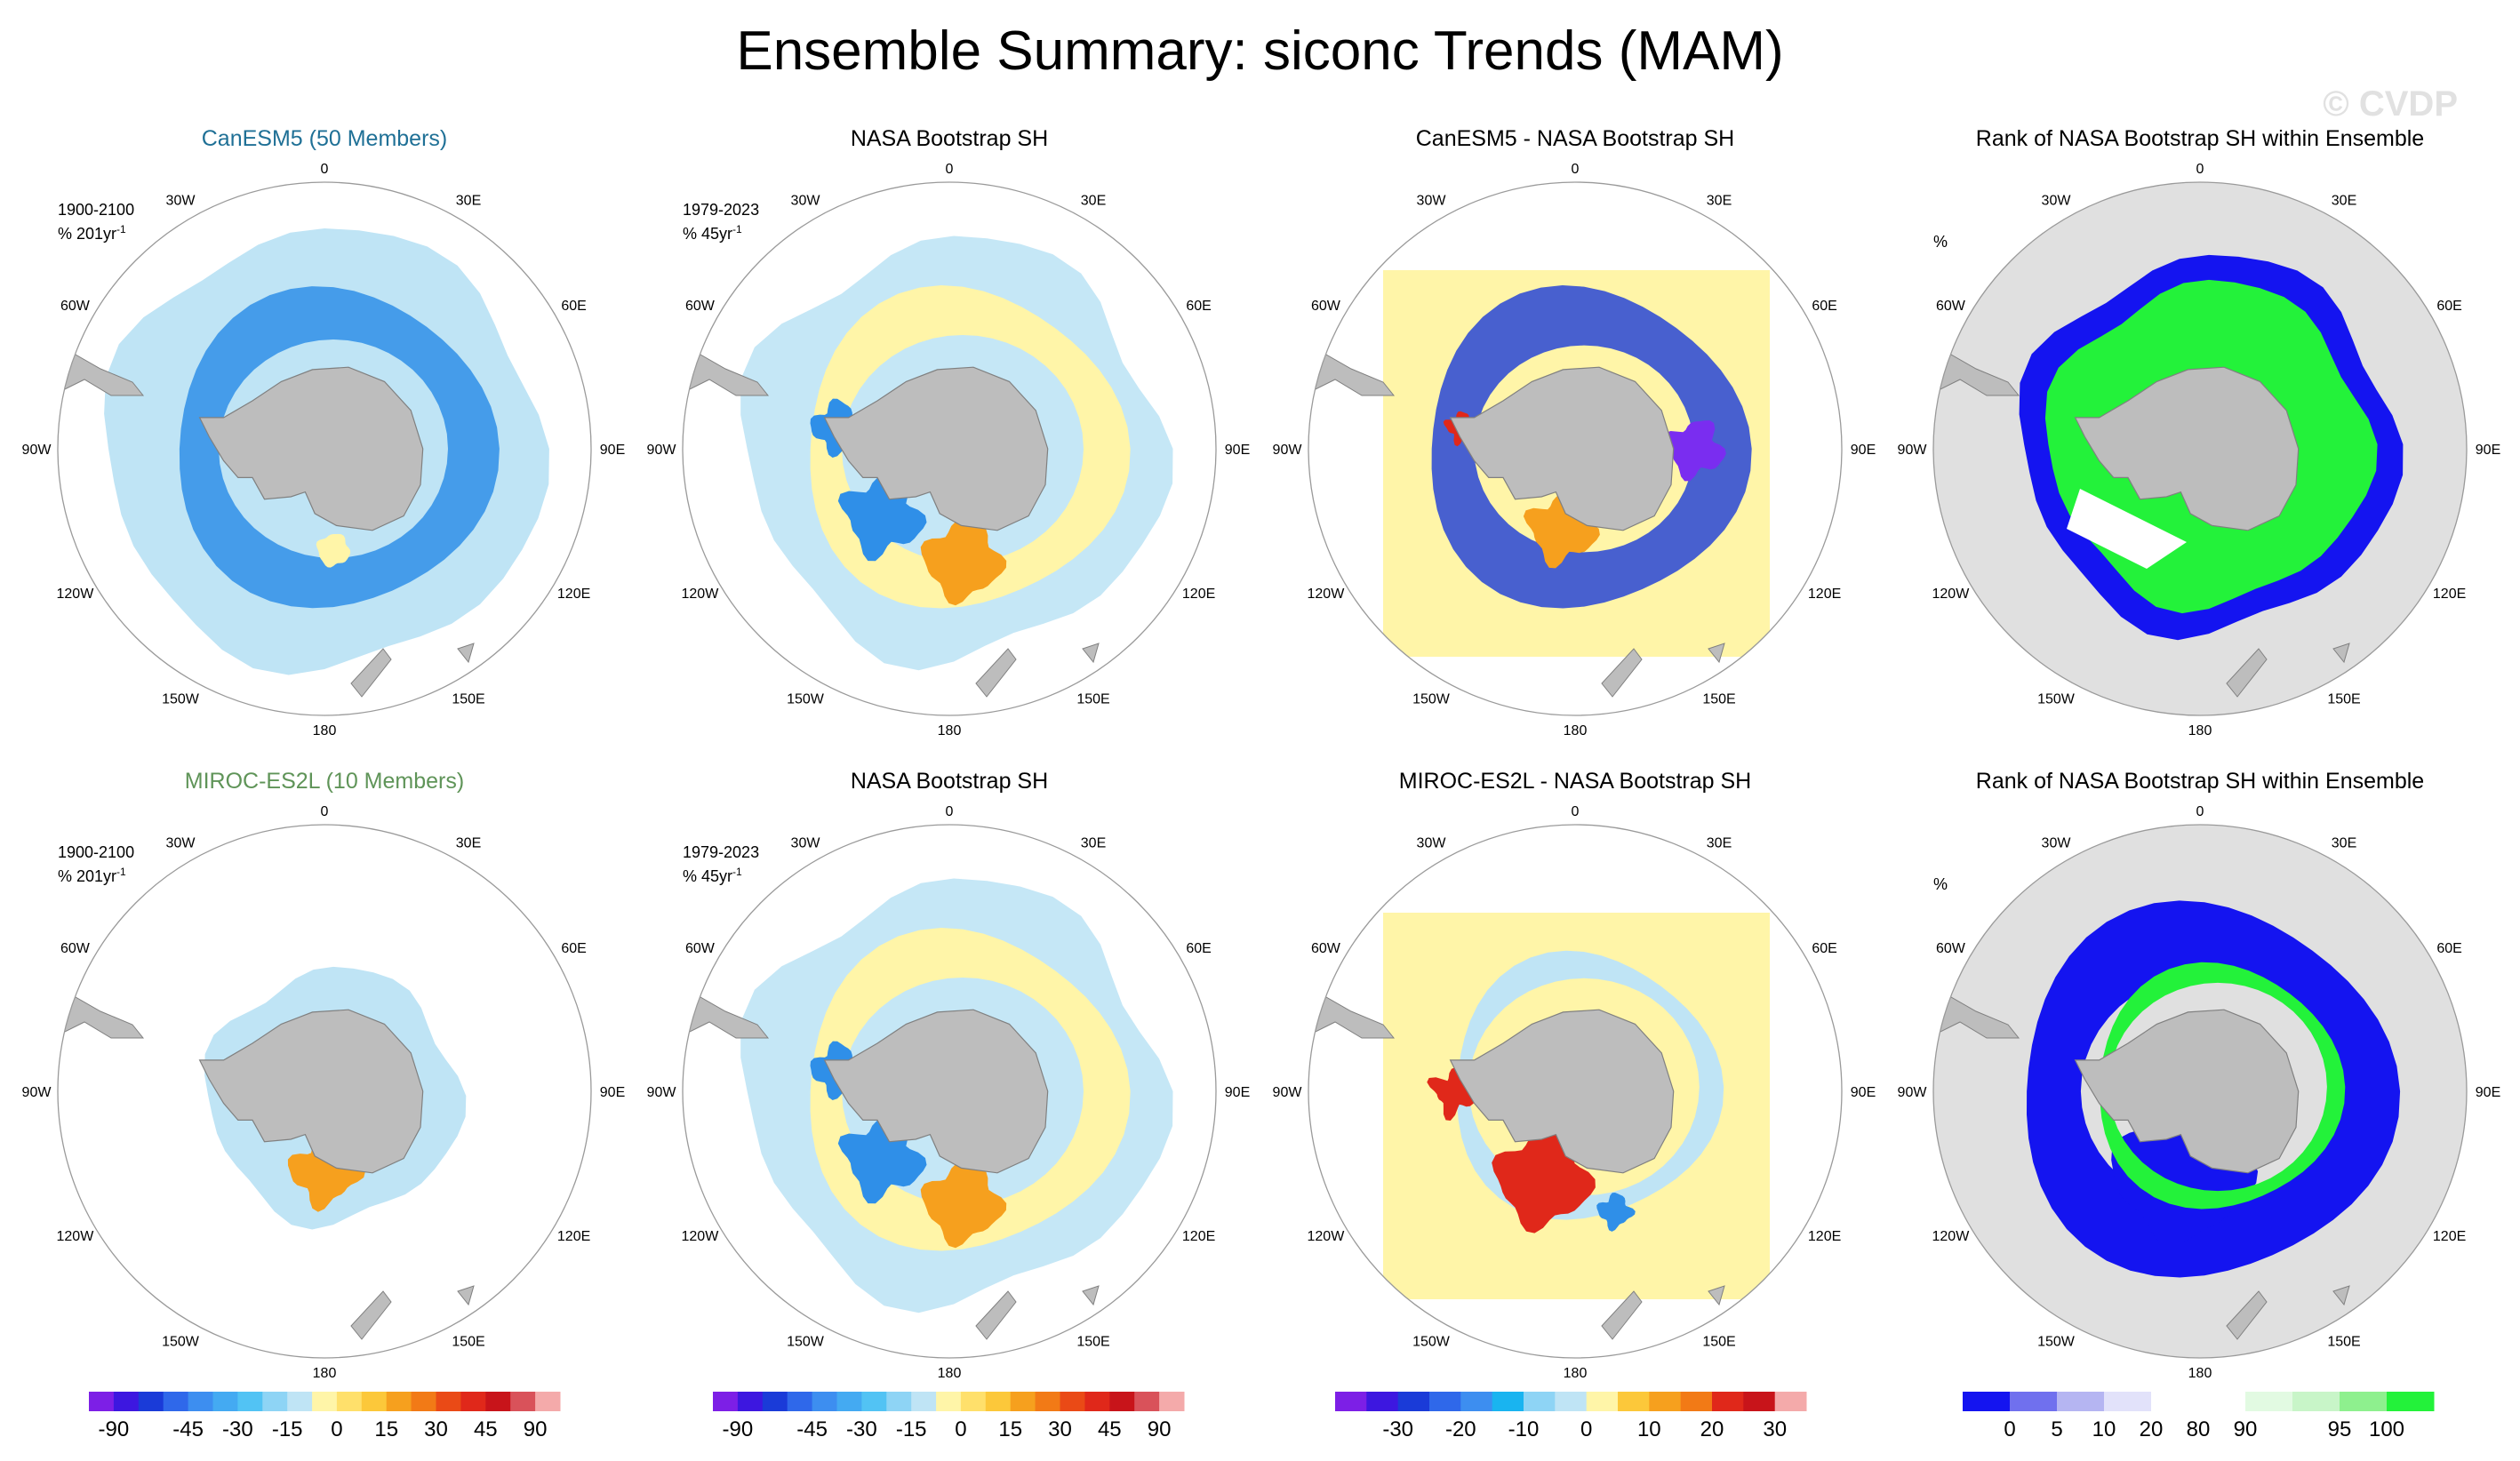 The height and width of the screenshot is (1461, 2520). Describe the element at coordinates (1940, 884) in the screenshot. I see `units-label: %` at that location.